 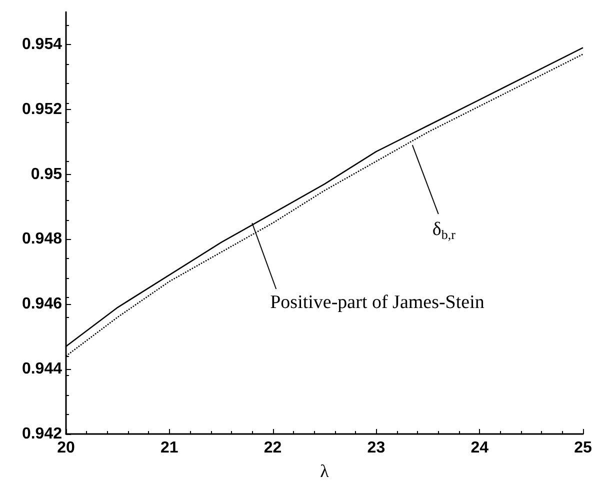 I want to click on y-tick-label: 0.942, so click(x=42, y=434).